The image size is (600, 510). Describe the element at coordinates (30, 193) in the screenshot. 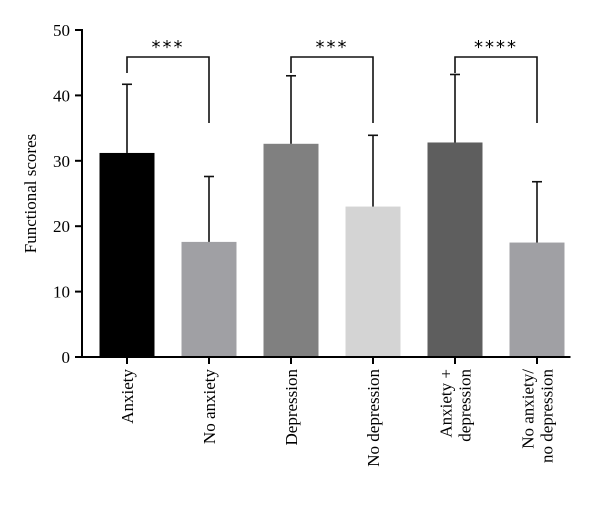

I see `y-axis-label: Functional scores` at that location.